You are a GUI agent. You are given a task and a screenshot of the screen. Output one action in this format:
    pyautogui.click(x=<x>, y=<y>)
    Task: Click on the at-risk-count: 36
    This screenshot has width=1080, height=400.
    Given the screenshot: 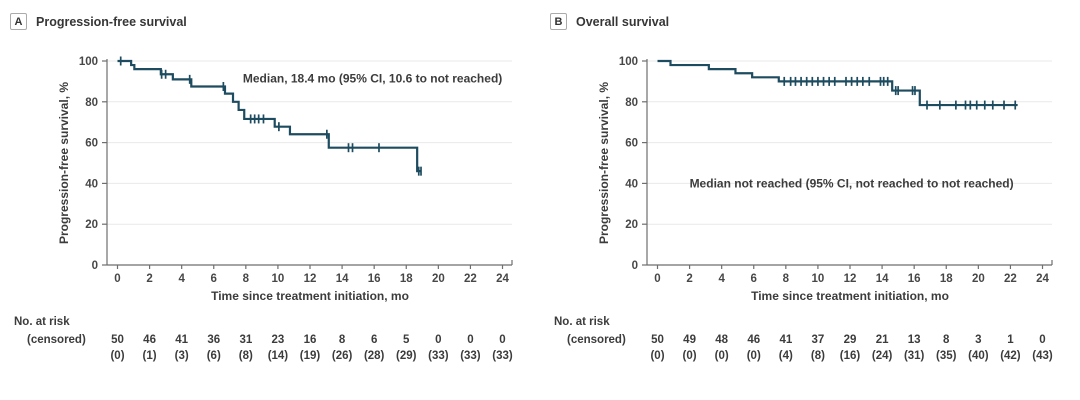 What is the action you would take?
    pyautogui.click(x=213, y=340)
    